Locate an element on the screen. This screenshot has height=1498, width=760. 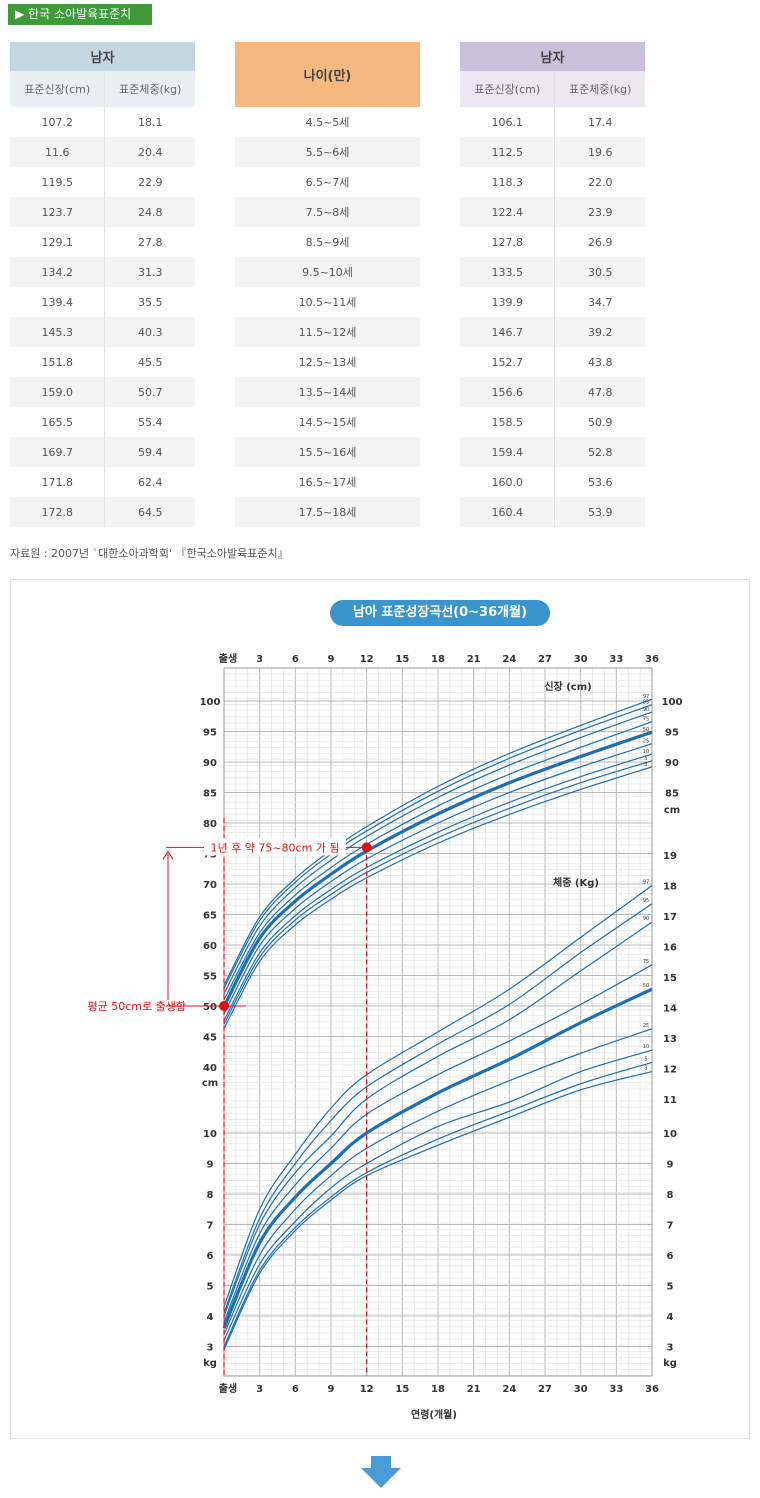
x-tick-bottom: 15 is located at coordinates (402, 1389).